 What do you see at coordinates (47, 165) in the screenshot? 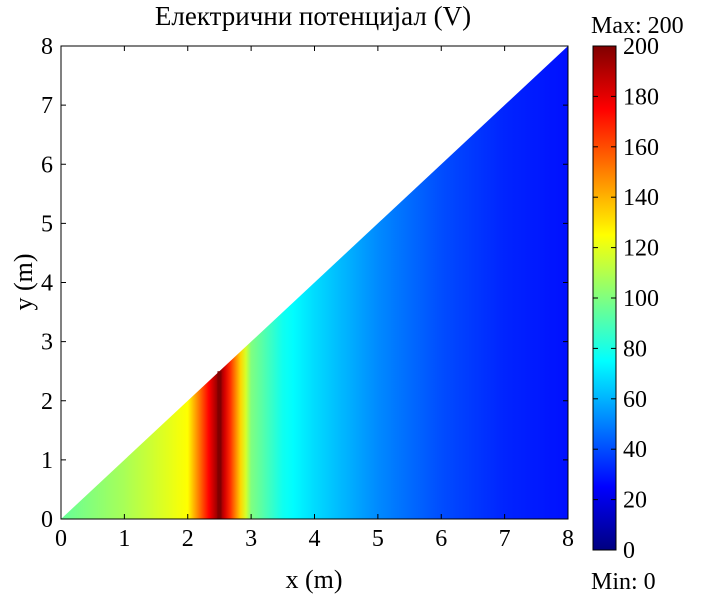
I see `y-tick-label: 6` at bounding box center [47, 165].